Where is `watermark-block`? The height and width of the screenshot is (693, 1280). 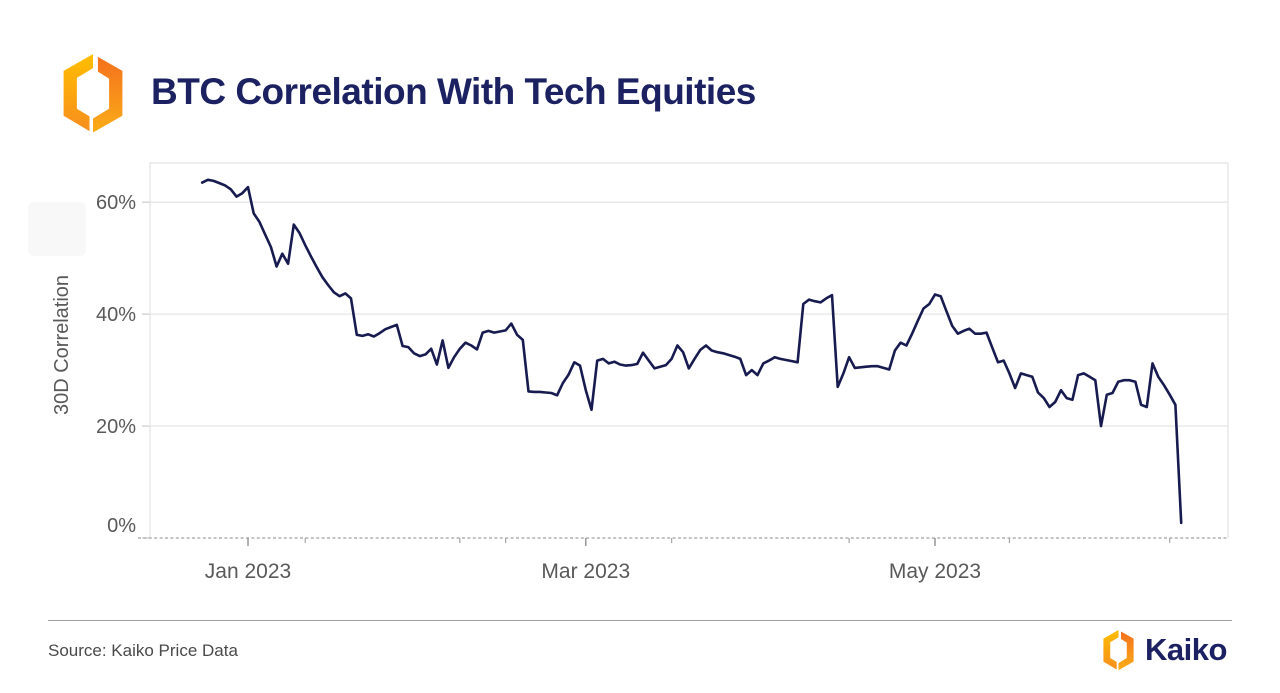
watermark-block is located at coordinates (57, 229).